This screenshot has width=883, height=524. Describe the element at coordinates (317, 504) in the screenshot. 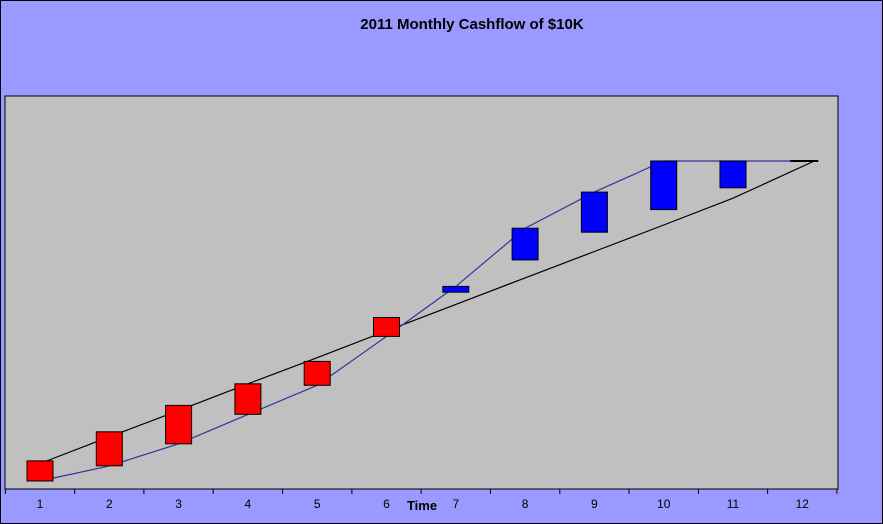

I see `x-tick-label: 5` at that location.